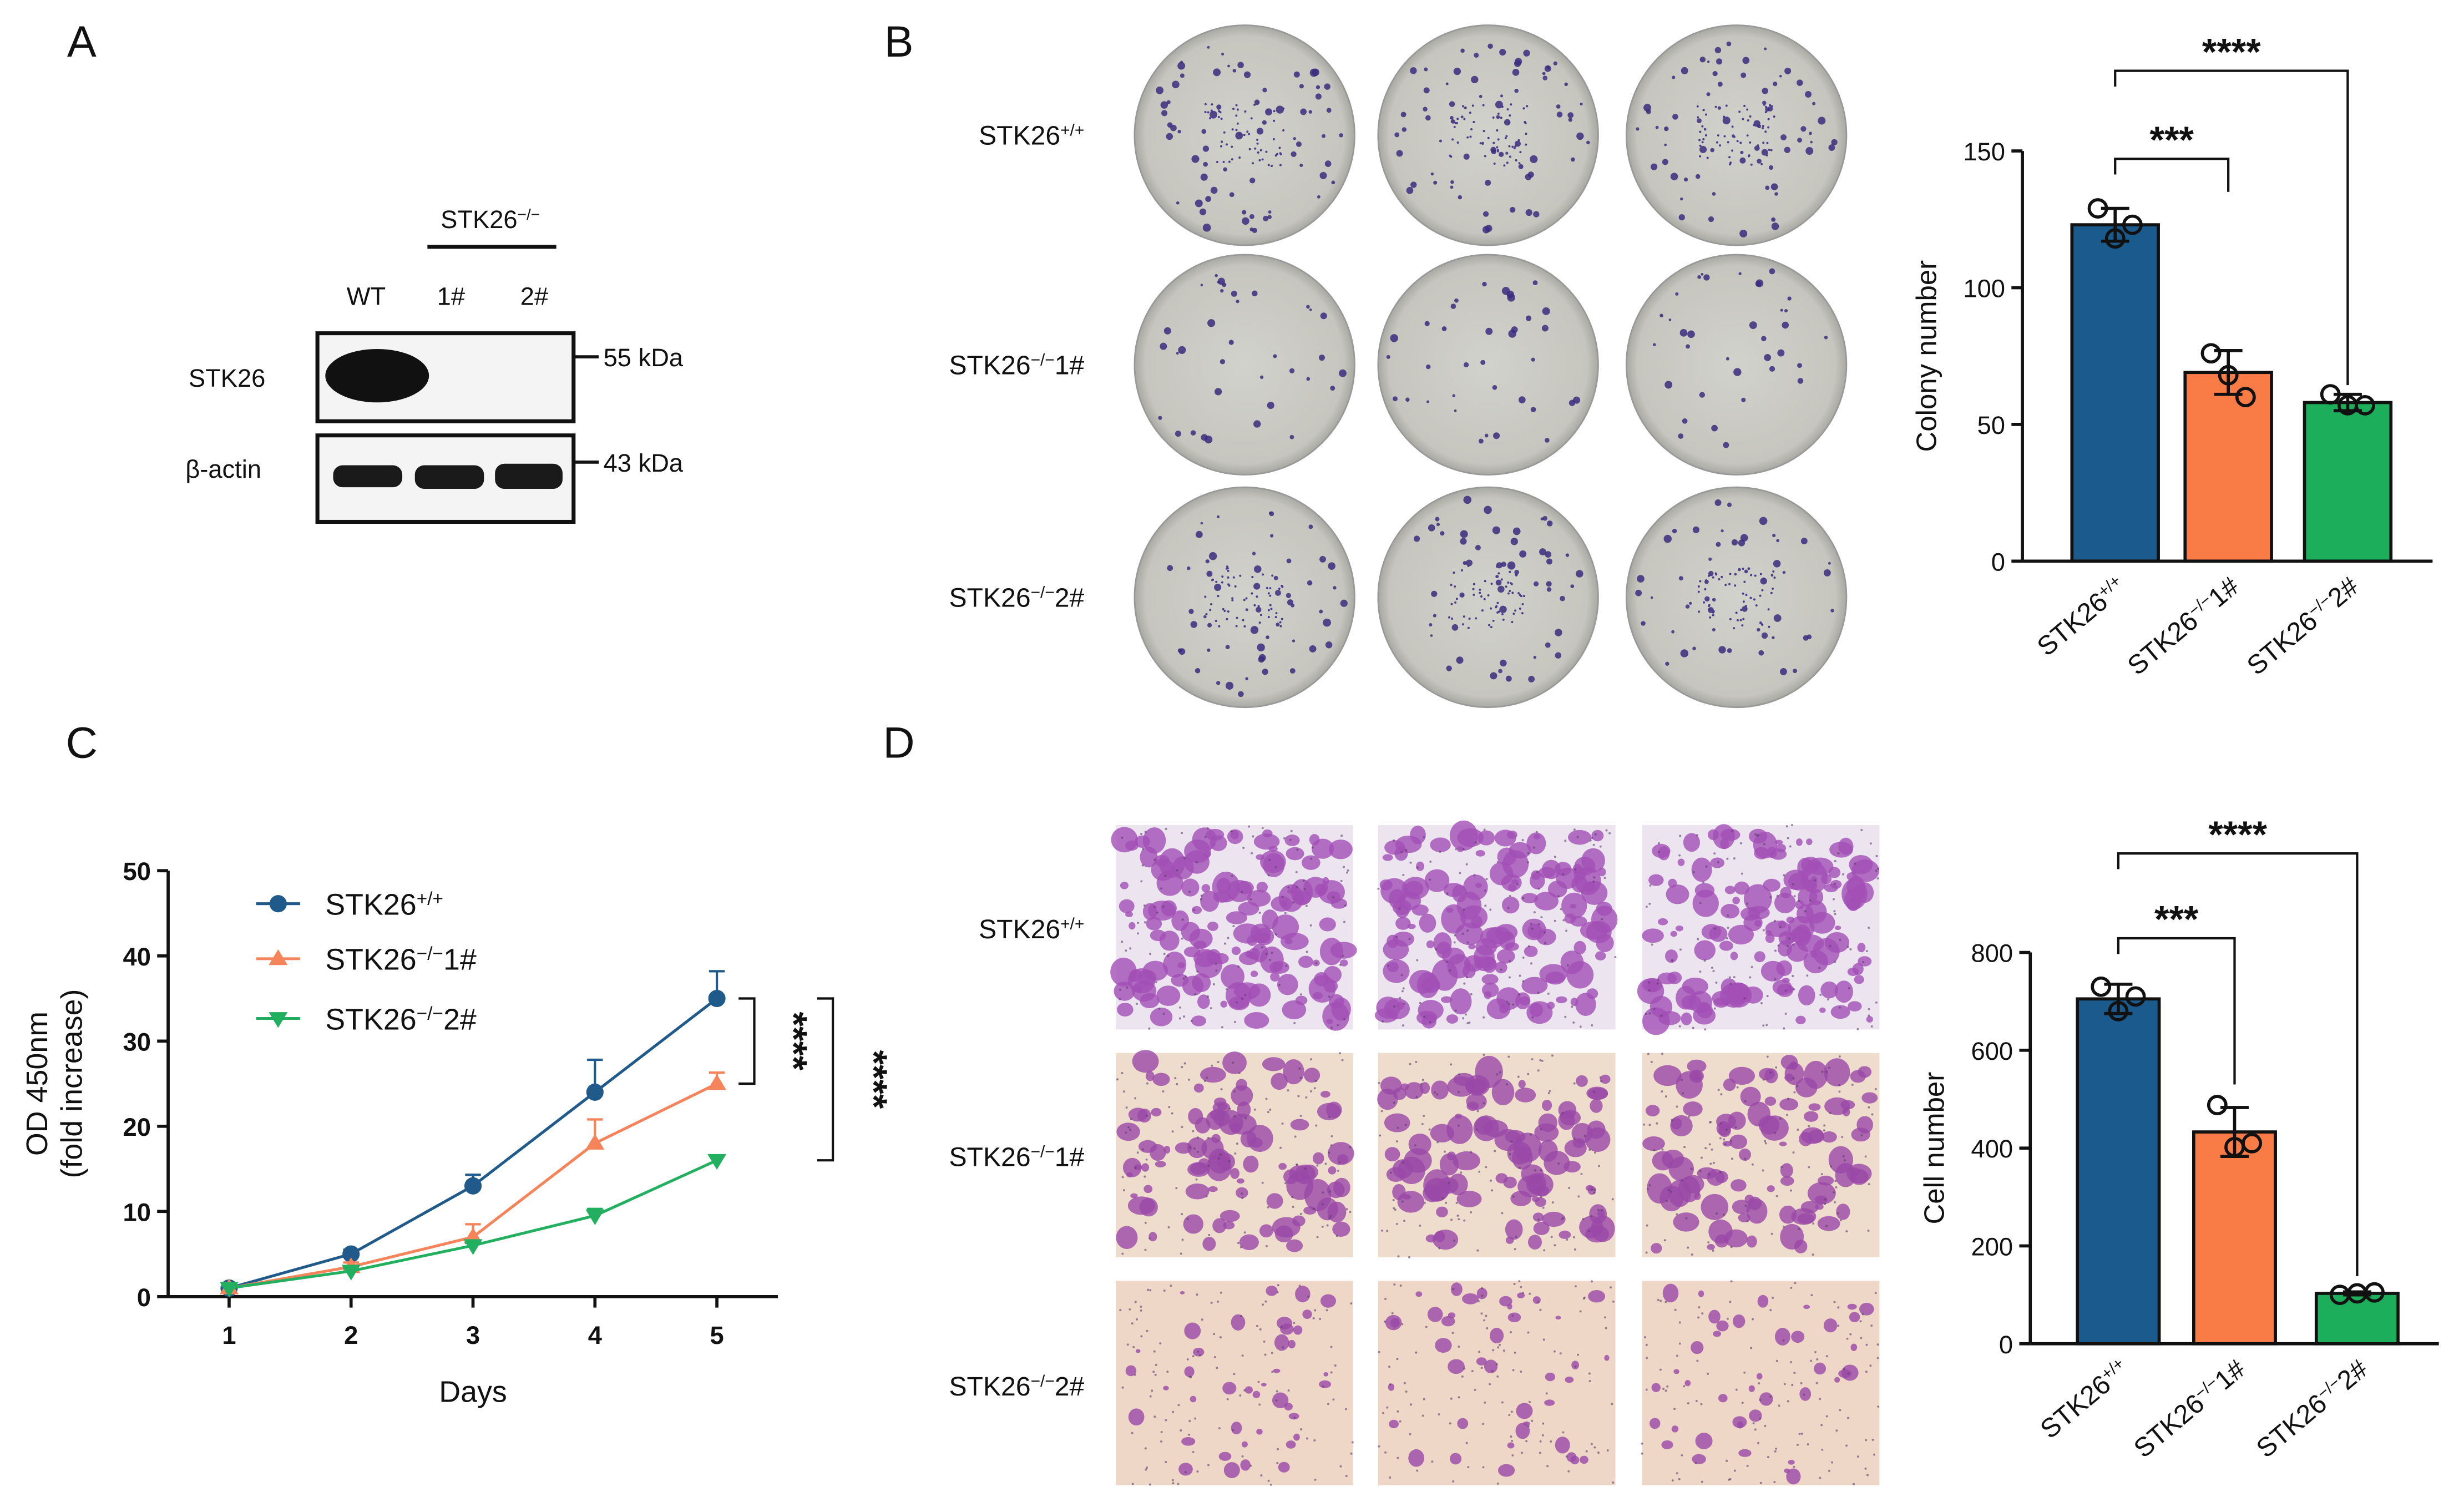 This screenshot has width=2464, height=1512. Describe the element at coordinates (227, 378) in the screenshot. I see `row-label: STK26` at that location.